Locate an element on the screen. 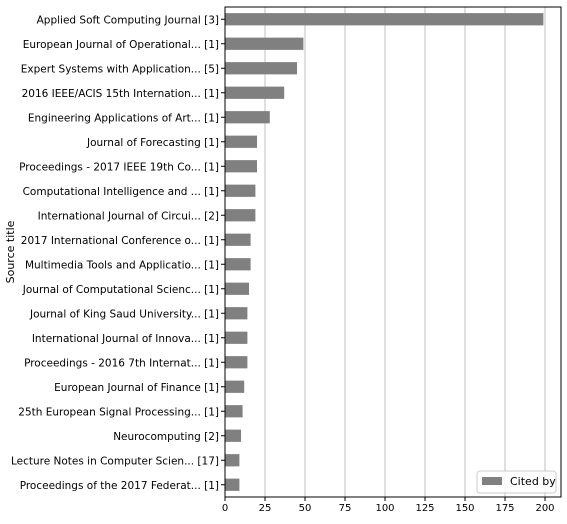  x-tick-label: 75 is located at coordinates (345, 508).